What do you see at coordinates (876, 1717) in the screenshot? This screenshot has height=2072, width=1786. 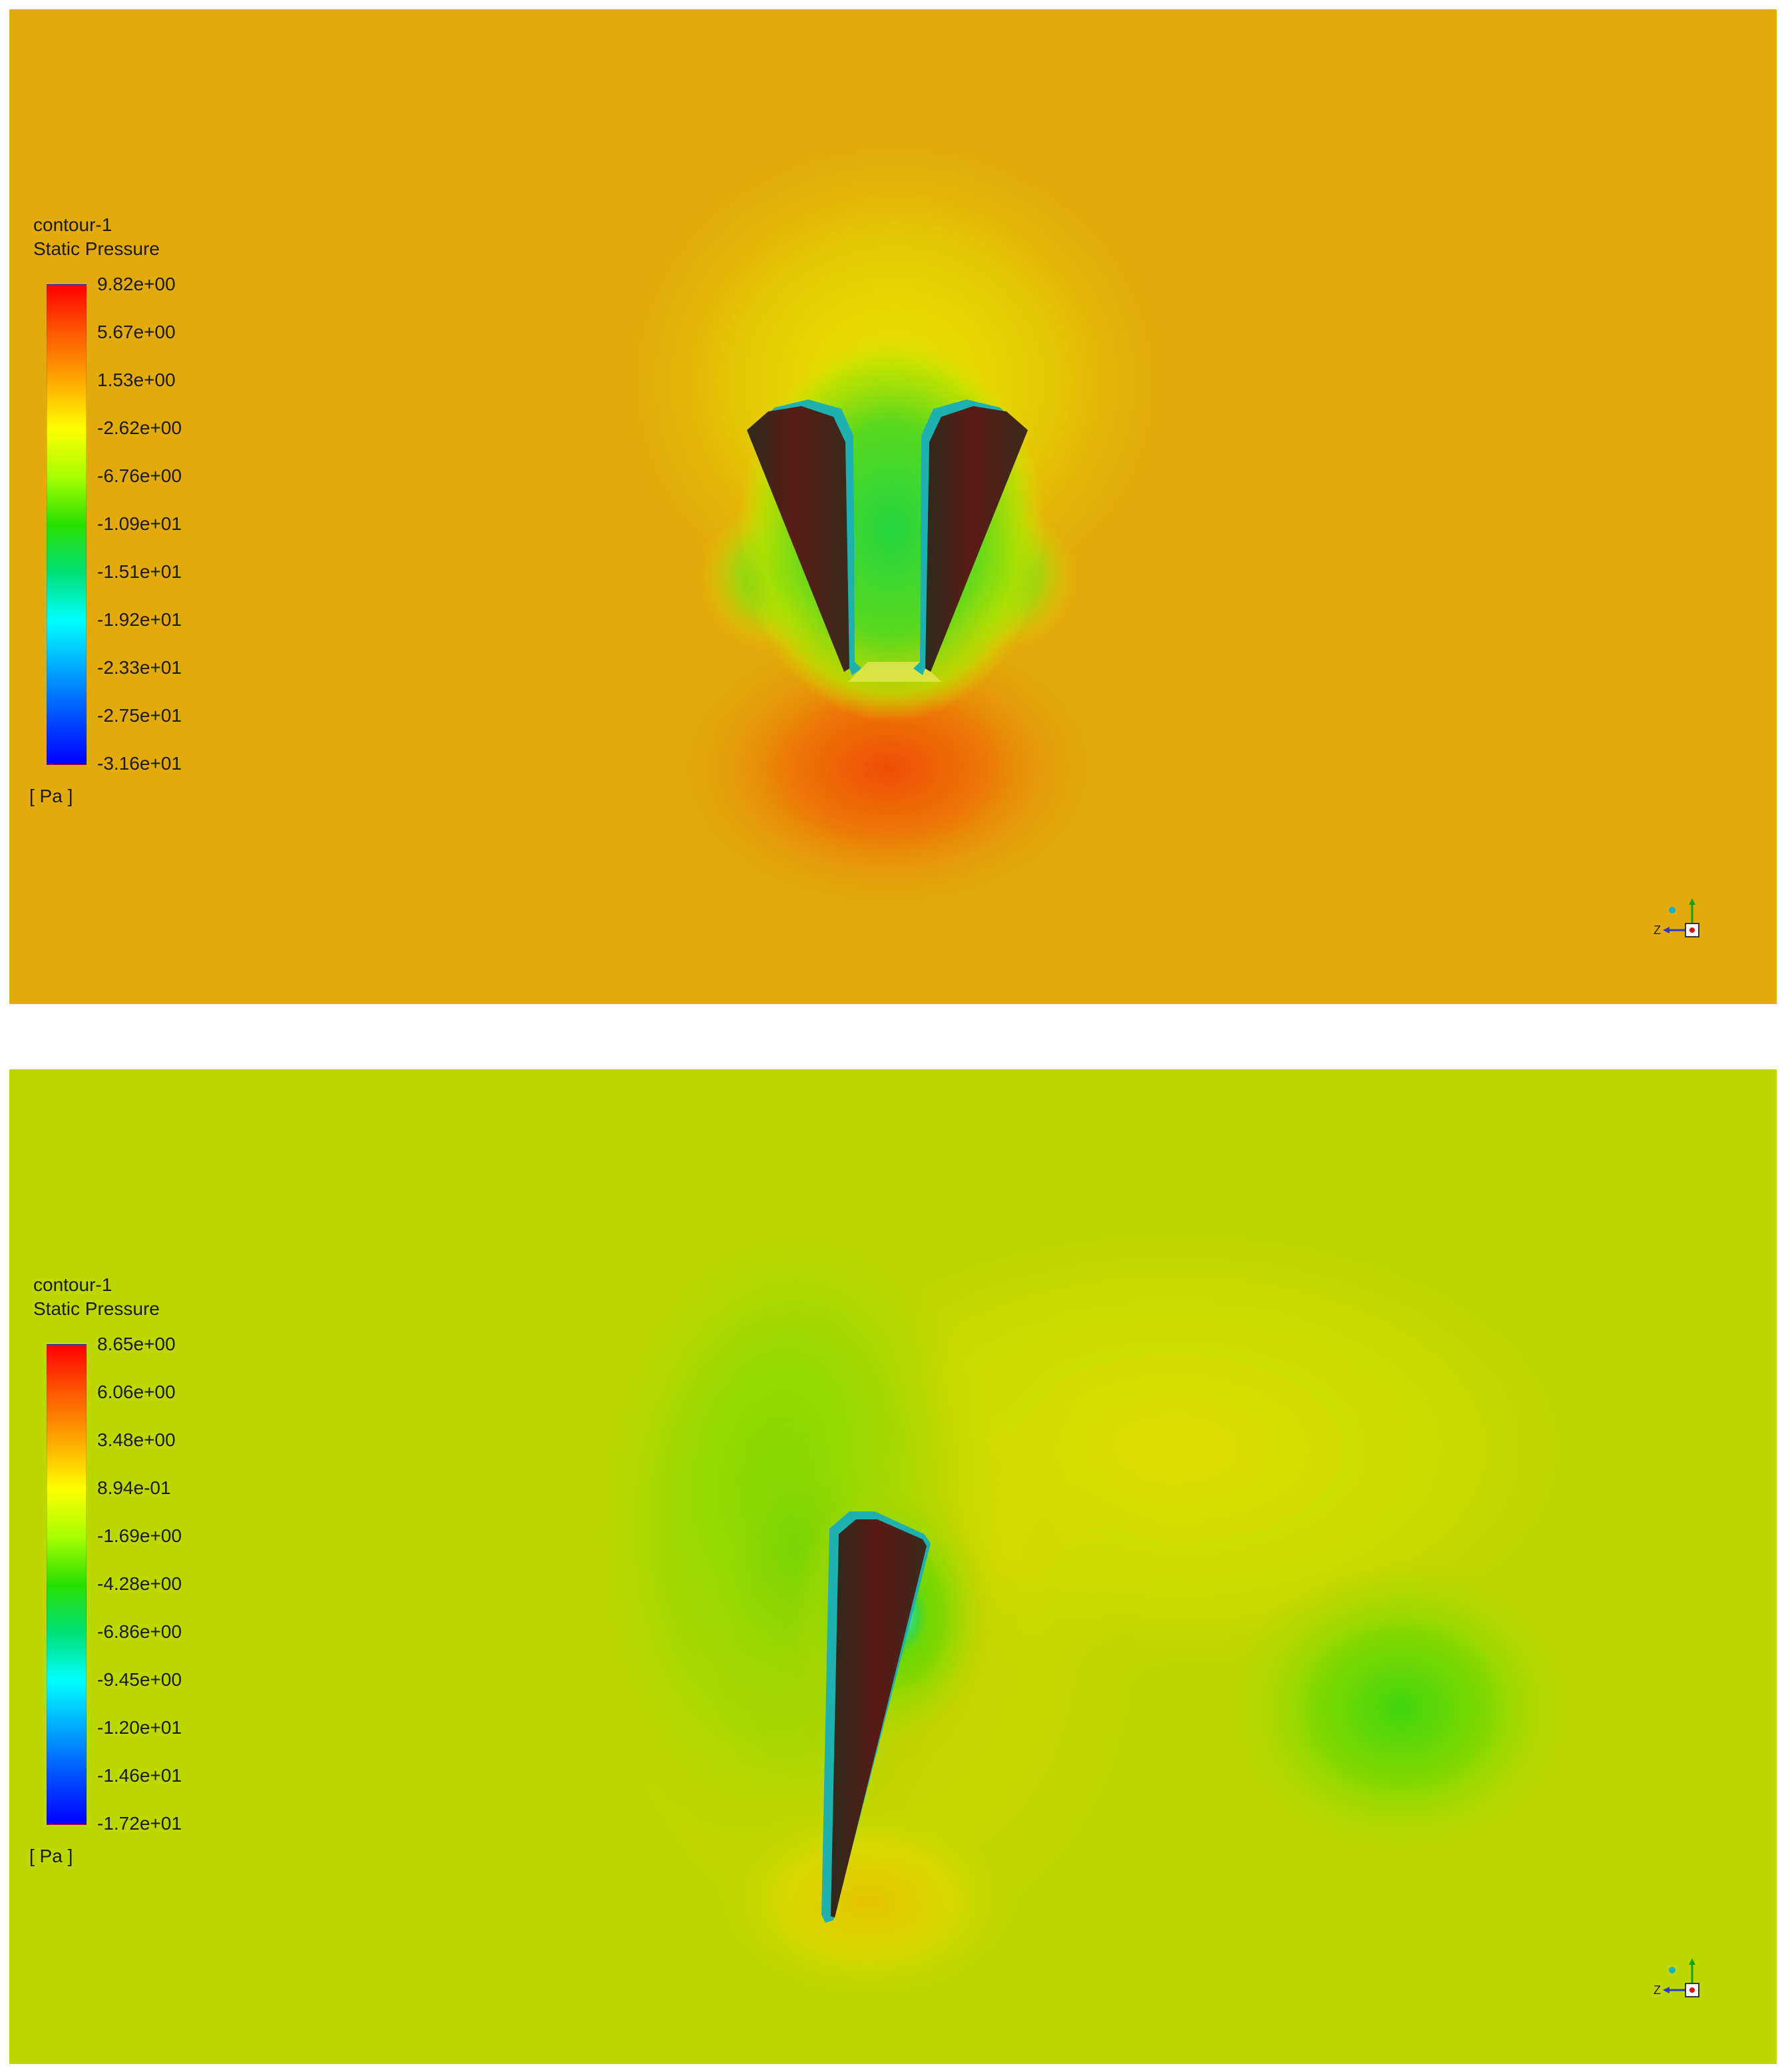 I see `fin` at bounding box center [876, 1717].